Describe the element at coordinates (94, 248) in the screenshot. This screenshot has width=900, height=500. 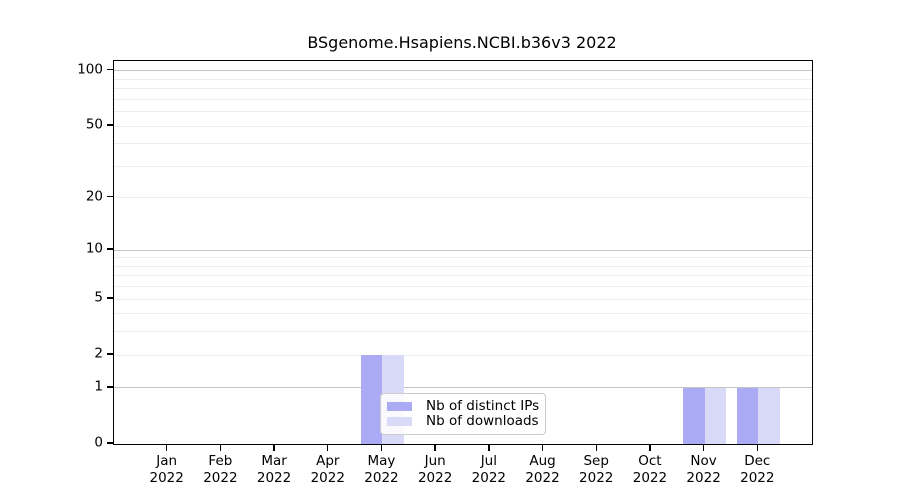
I see `y-tick-label: 10` at that location.